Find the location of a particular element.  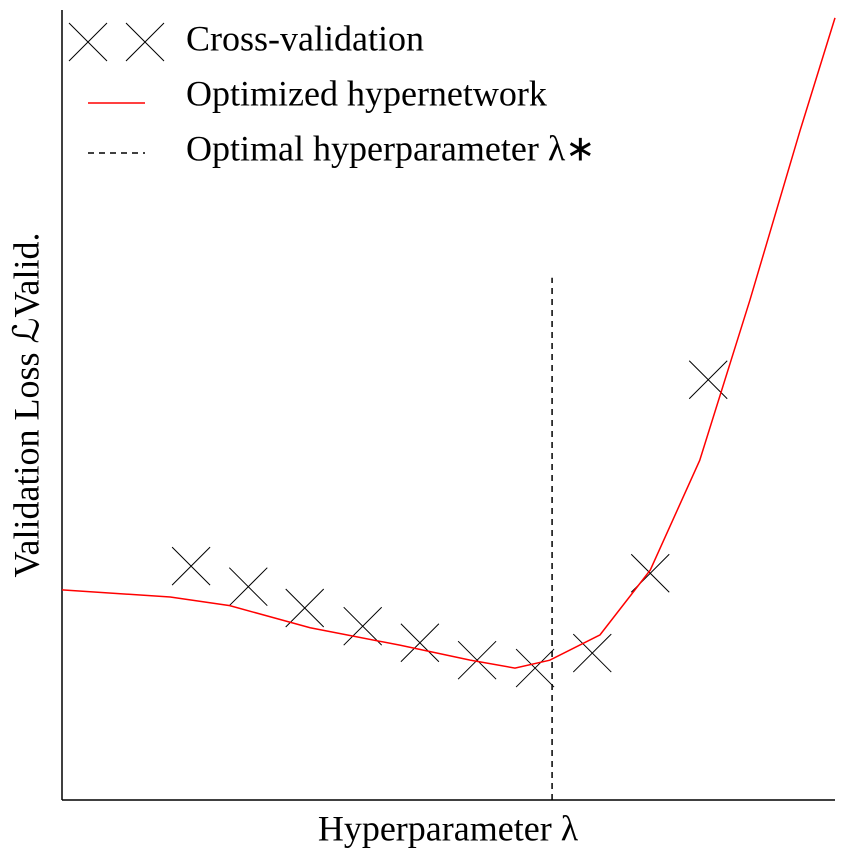

legend-label: Cross-validation is located at coordinates (305, 38).